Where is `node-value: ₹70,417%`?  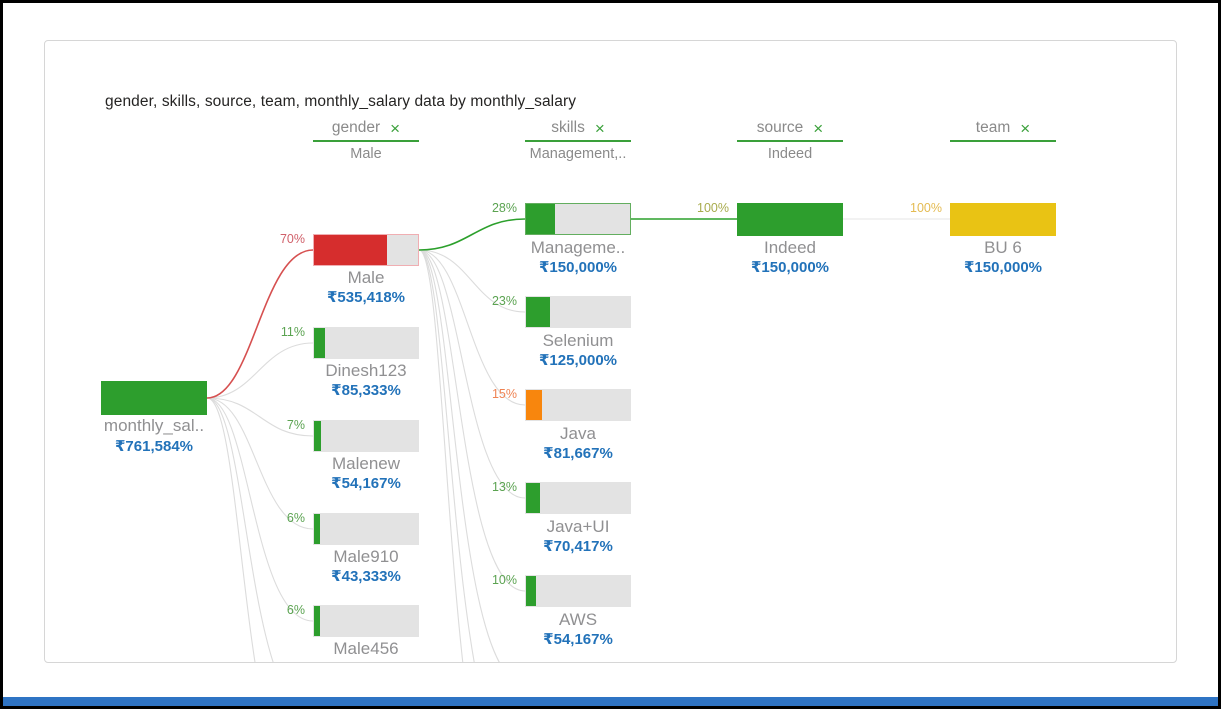
node-value: ₹70,417% is located at coordinates (578, 546).